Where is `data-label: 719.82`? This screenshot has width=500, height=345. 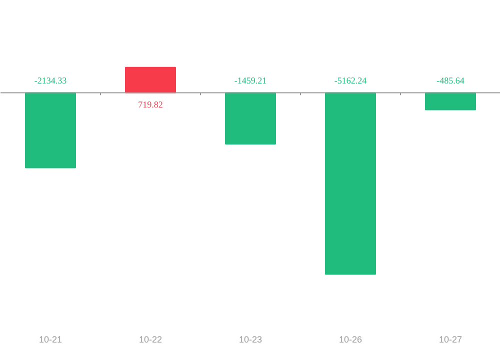
data-label: 719.82 is located at coordinates (150, 105).